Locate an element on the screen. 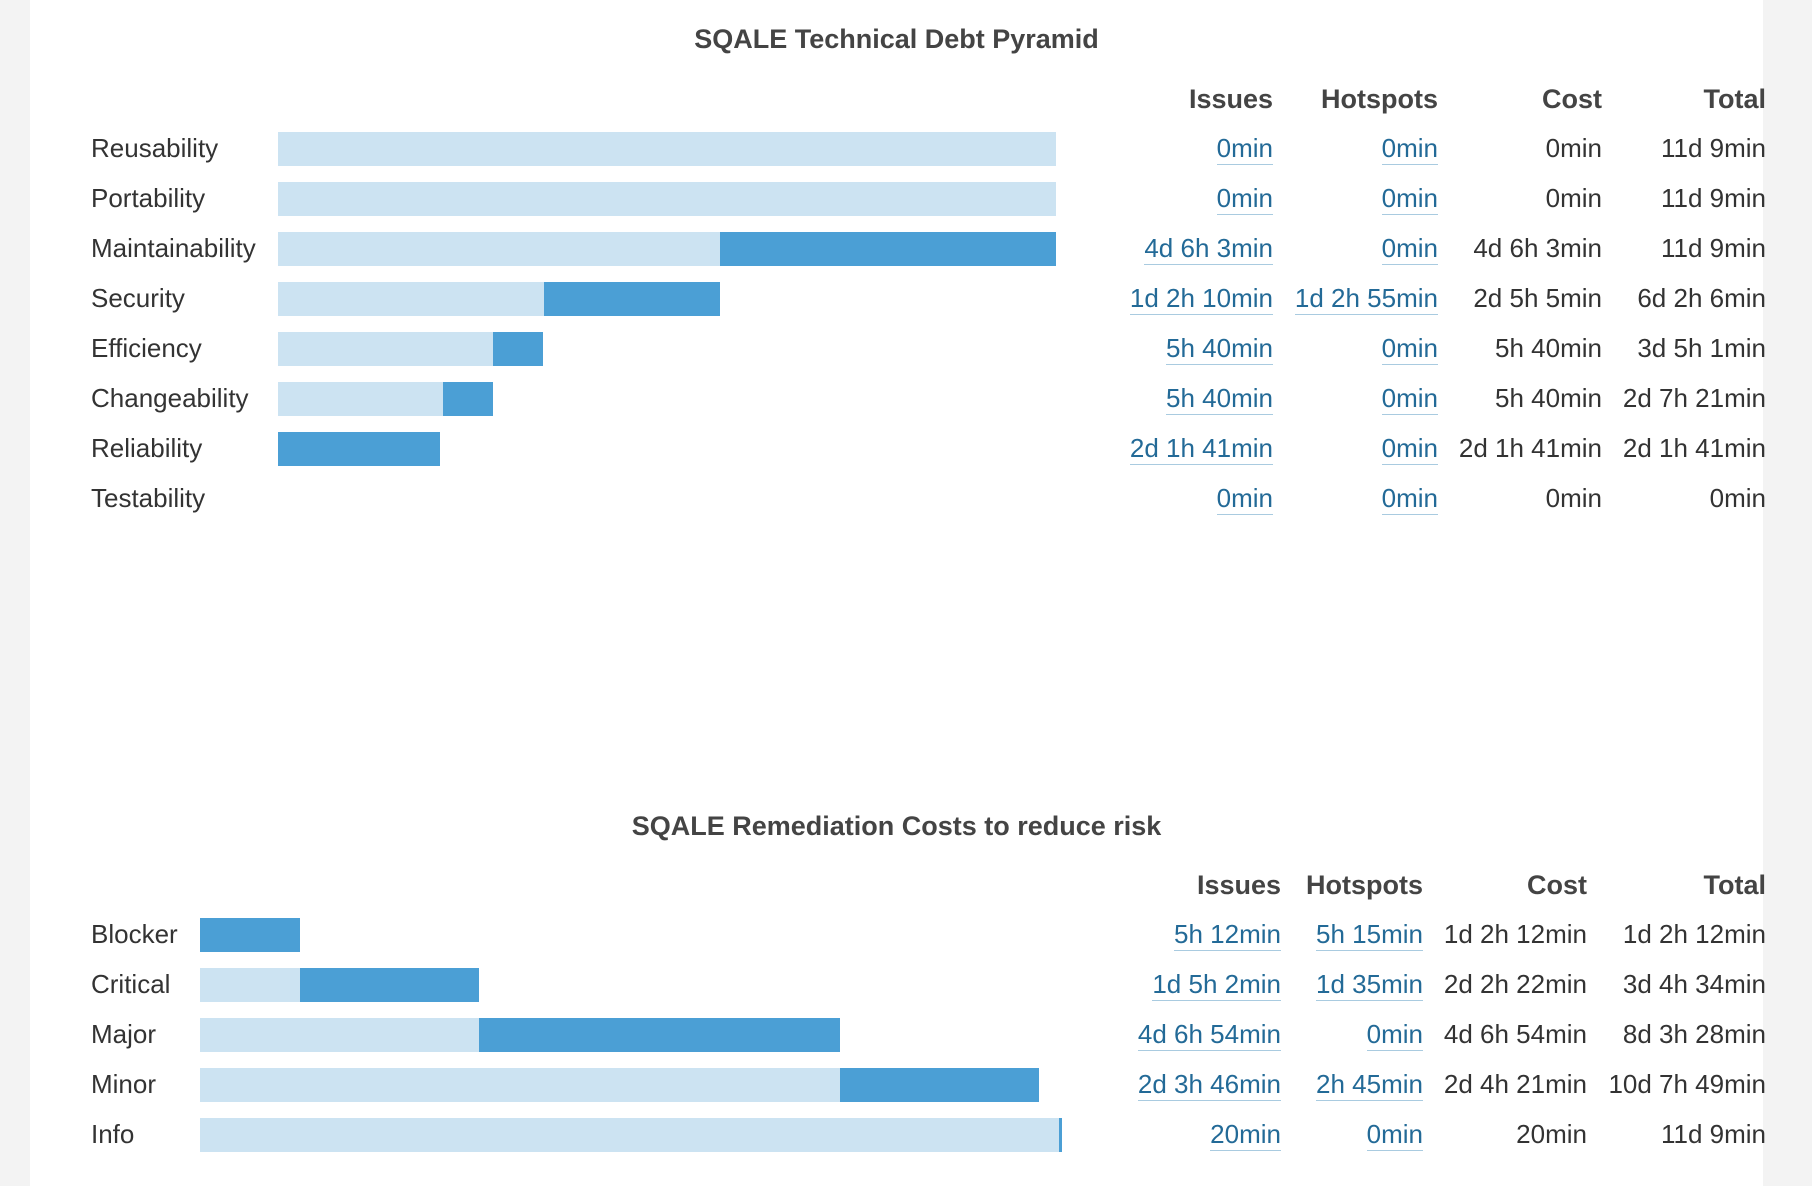 The image size is (1812, 1186). row-label: Portability is located at coordinates (148, 198).